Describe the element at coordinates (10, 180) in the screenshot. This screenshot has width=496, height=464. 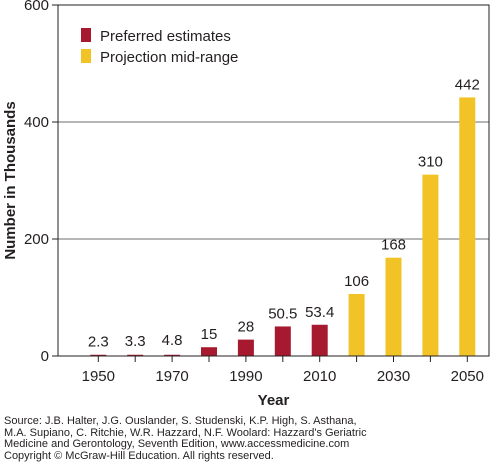
I see `y-axis-title: Number in Thousands` at that location.